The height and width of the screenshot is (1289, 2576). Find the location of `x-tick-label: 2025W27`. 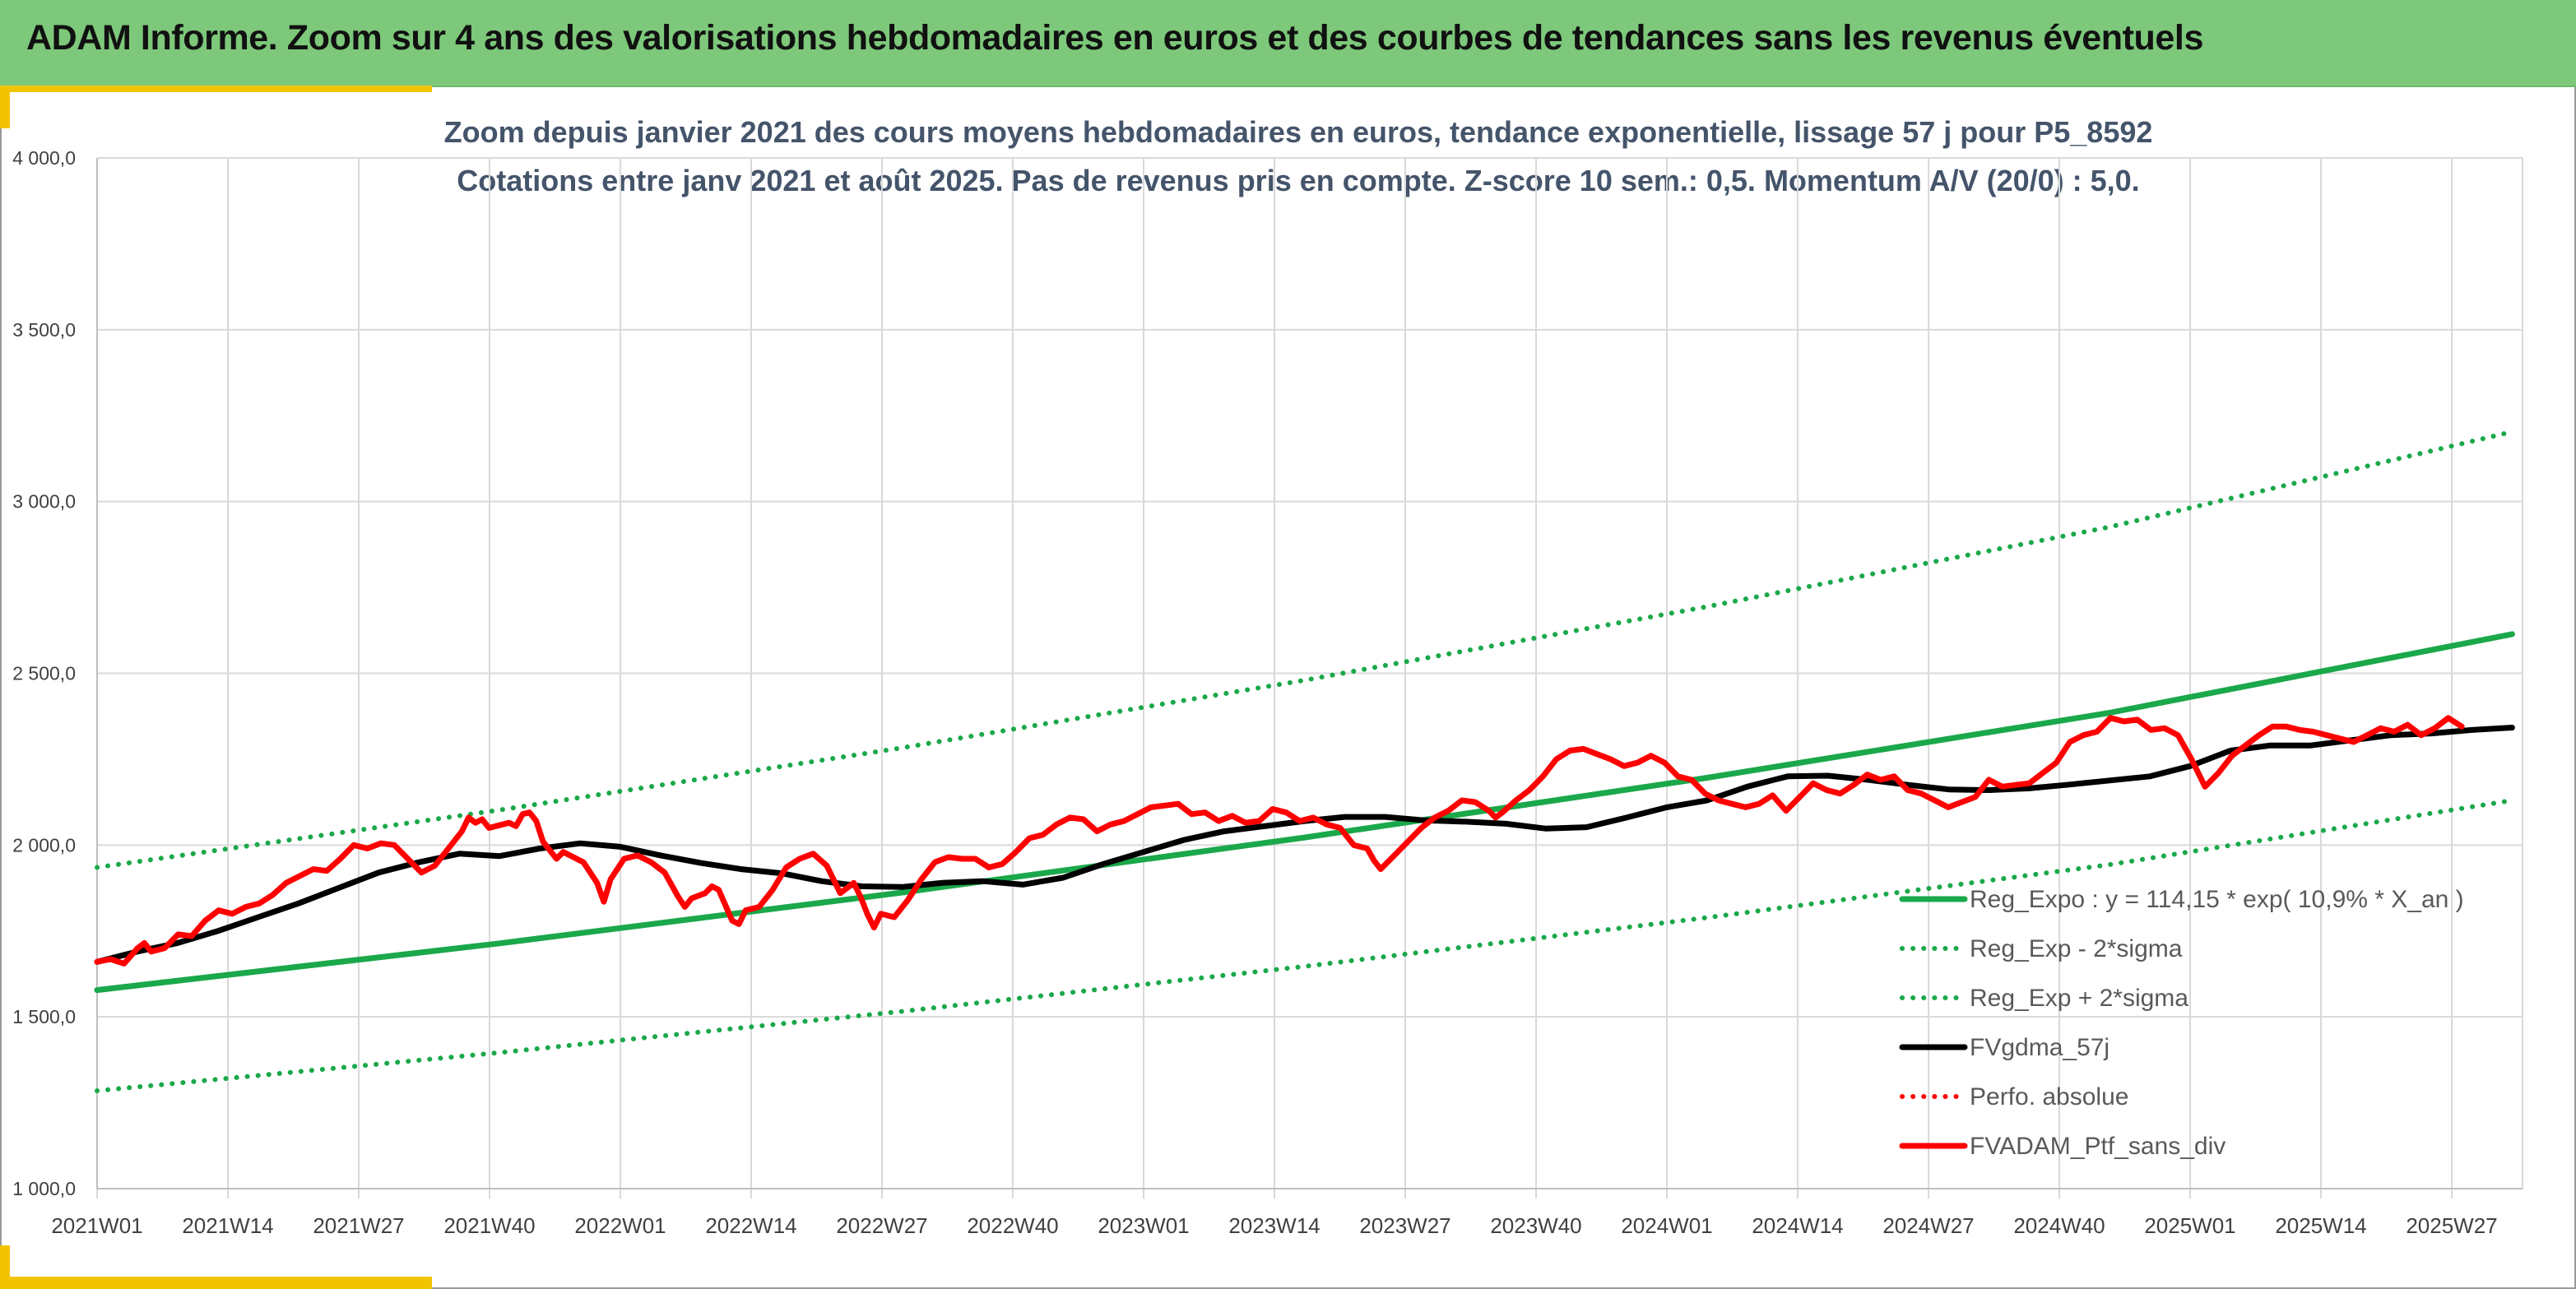

x-tick-label: 2025W27 is located at coordinates (2451, 1225).